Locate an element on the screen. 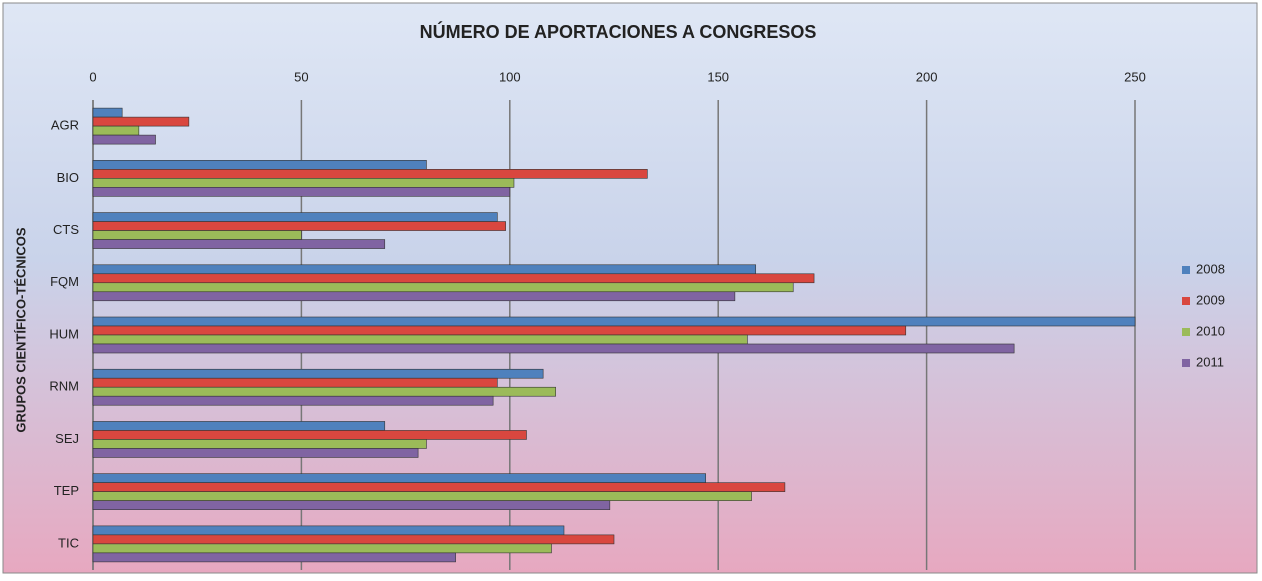  y-tick-label: AGR is located at coordinates (65, 125).